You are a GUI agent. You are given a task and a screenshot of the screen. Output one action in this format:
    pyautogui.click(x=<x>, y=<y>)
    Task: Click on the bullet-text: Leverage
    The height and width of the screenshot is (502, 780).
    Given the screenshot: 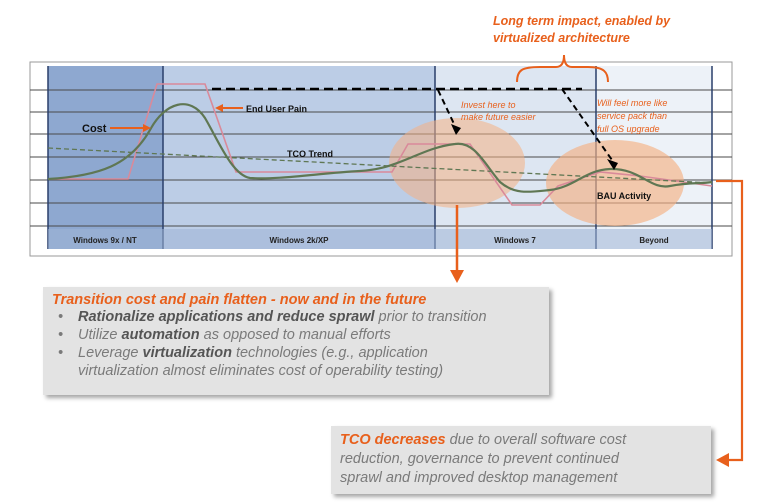 What is the action you would take?
    pyautogui.click(x=110, y=353)
    